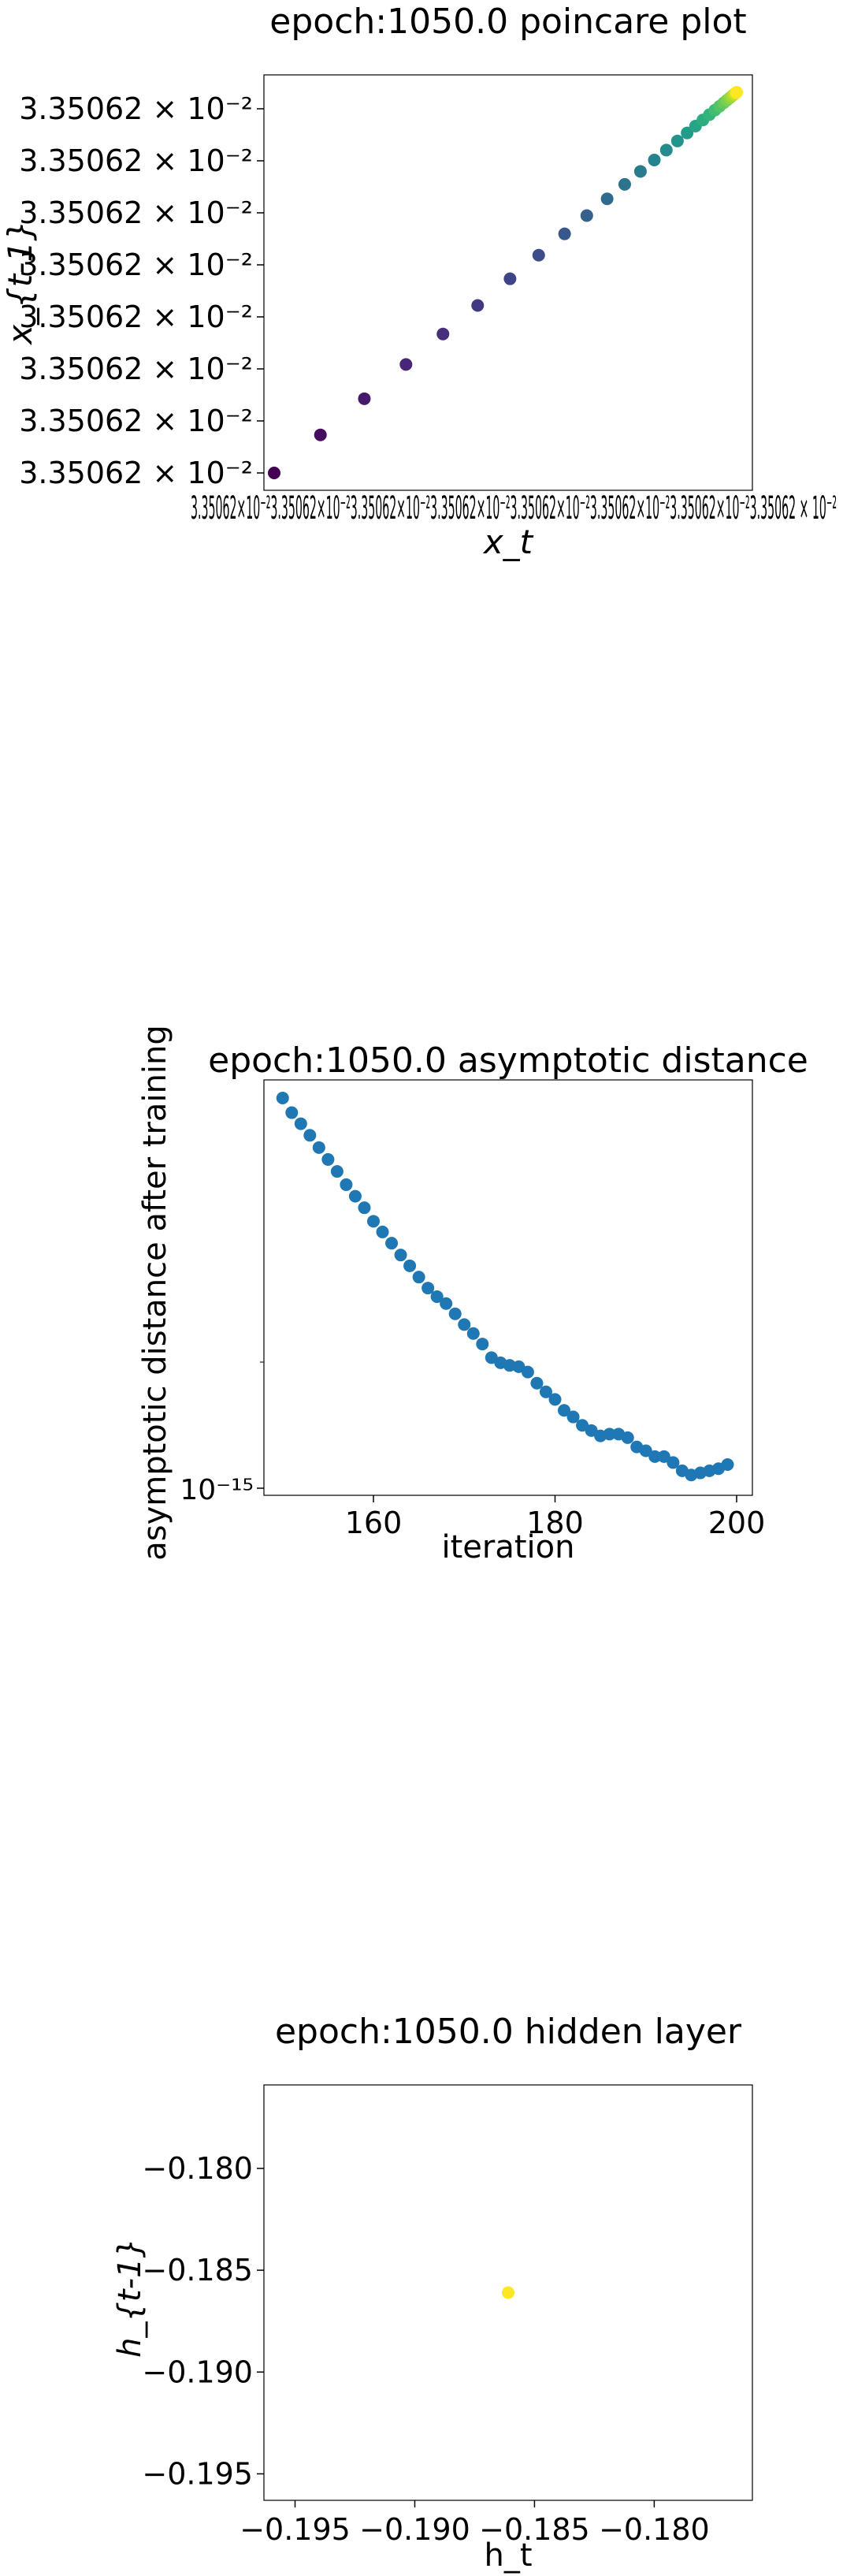 The width and height of the screenshot is (843, 2576). I want to click on asymptotic-xtick-label: 200, so click(737, 1523).